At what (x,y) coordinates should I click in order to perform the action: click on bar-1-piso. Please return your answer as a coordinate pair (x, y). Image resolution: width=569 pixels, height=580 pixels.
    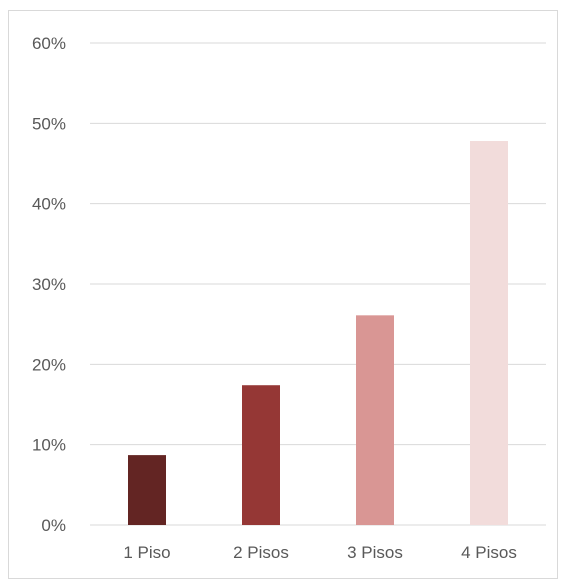
    Looking at the image, I should click on (147, 490).